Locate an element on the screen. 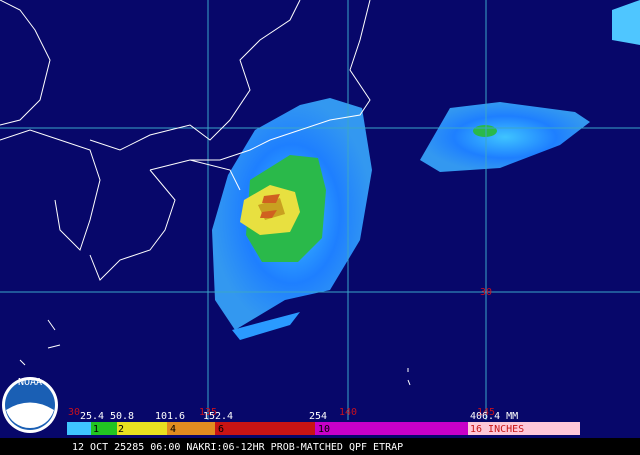  mm-label: 254 is located at coordinates (318, 416).